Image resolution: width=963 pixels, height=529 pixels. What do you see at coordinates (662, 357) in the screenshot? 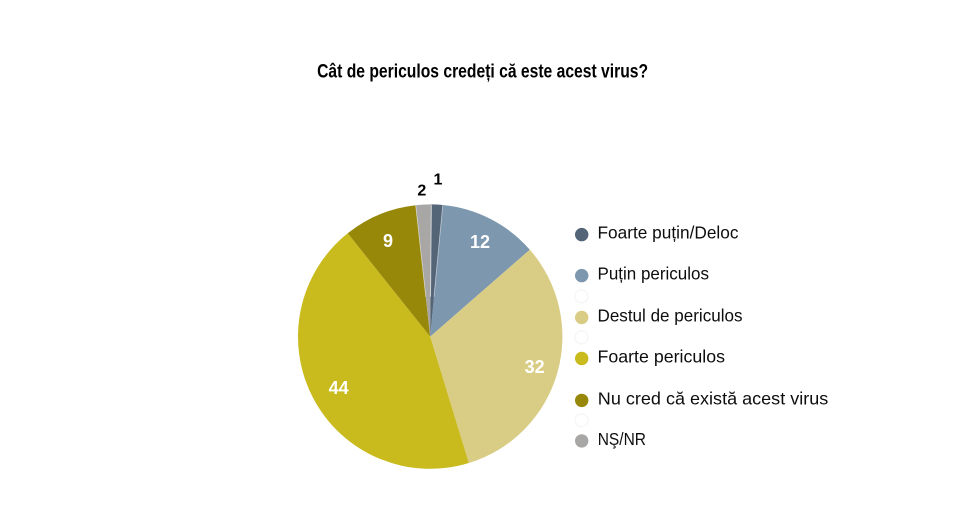
I see `svg-text: Foarte periculos` at bounding box center [662, 357].